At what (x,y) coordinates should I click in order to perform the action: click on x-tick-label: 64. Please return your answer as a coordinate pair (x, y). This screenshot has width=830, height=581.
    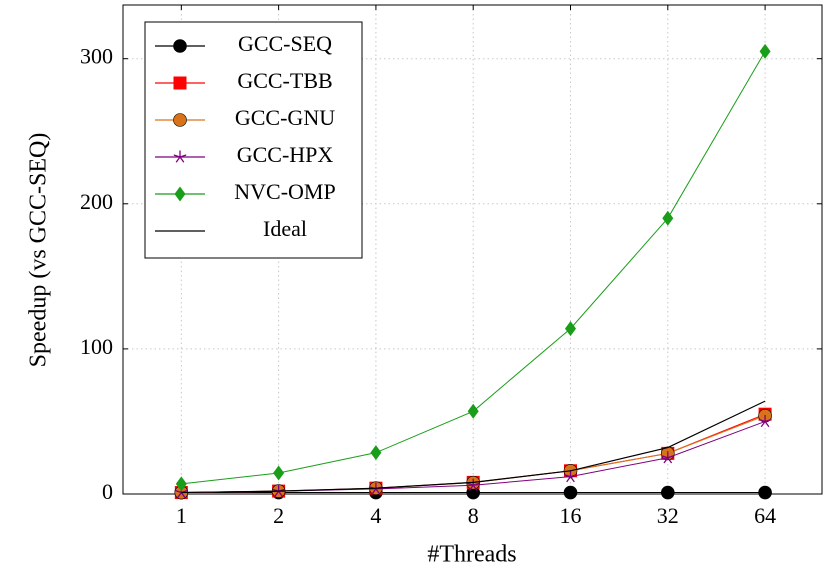
    Looking at the image, I should click on (765, 515).